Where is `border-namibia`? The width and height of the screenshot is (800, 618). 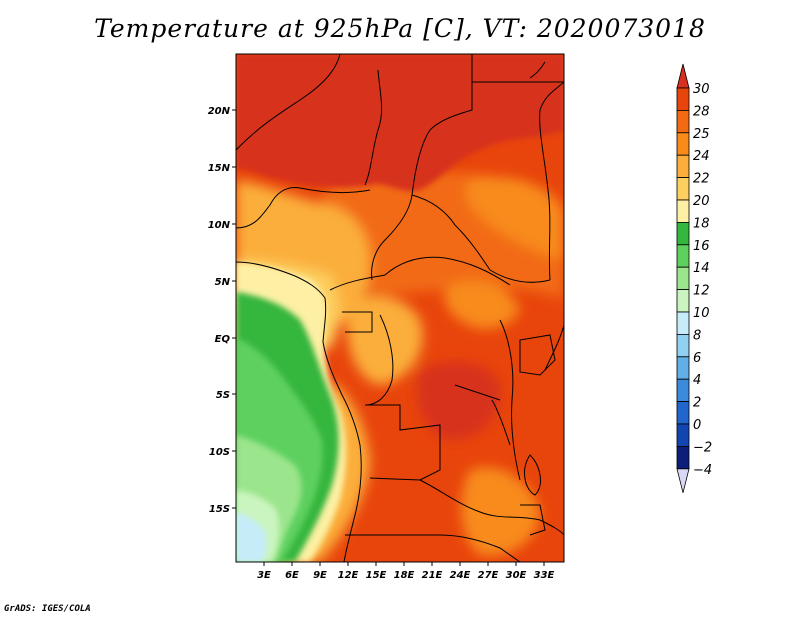 border-namibia is located at coordinates (433, 548).